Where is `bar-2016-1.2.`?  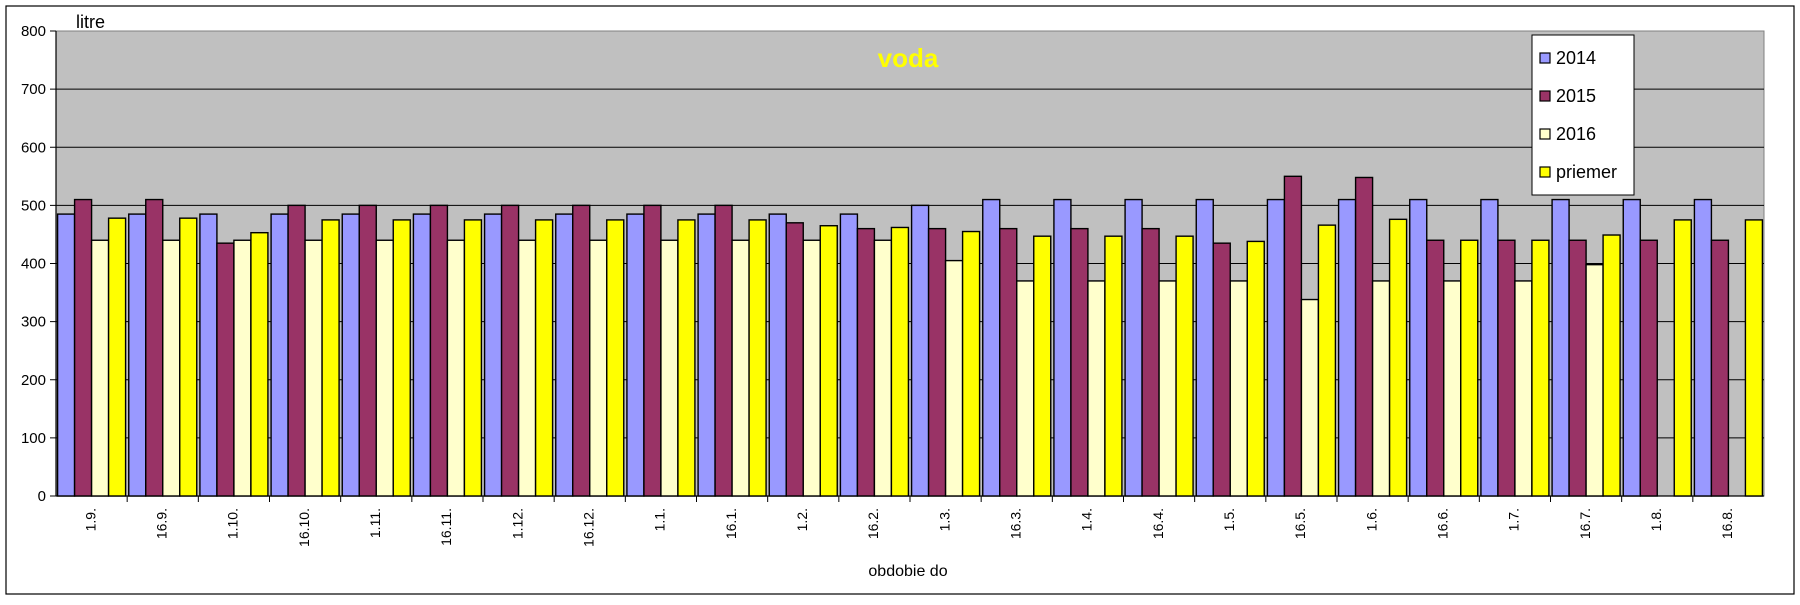 bar-2016-1.2. is located at coordinates (811, 368).